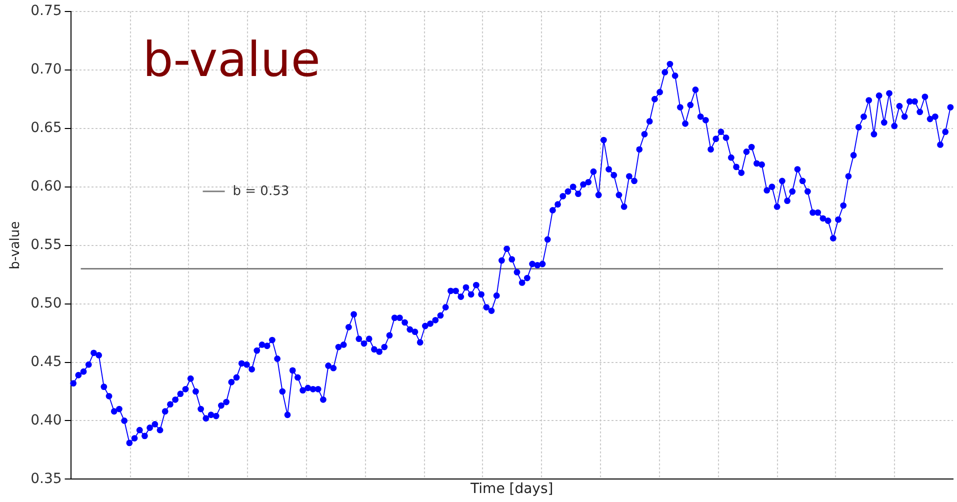 This screenshot has width=957, height=502. I want to click on y-tick-label: 0.45, so click(46, 362).